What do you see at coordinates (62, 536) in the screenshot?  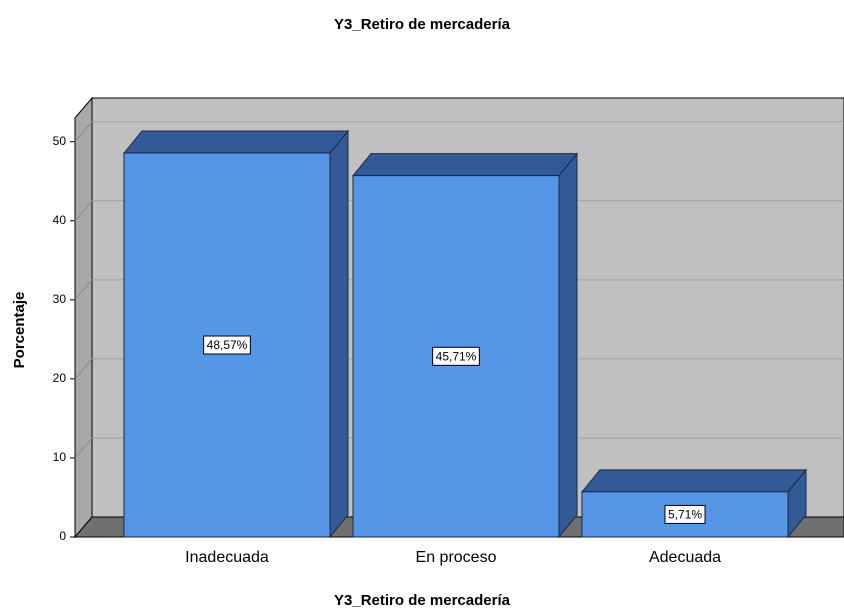 I see `y-tick-label: 0` at bounding box center [62, 536].